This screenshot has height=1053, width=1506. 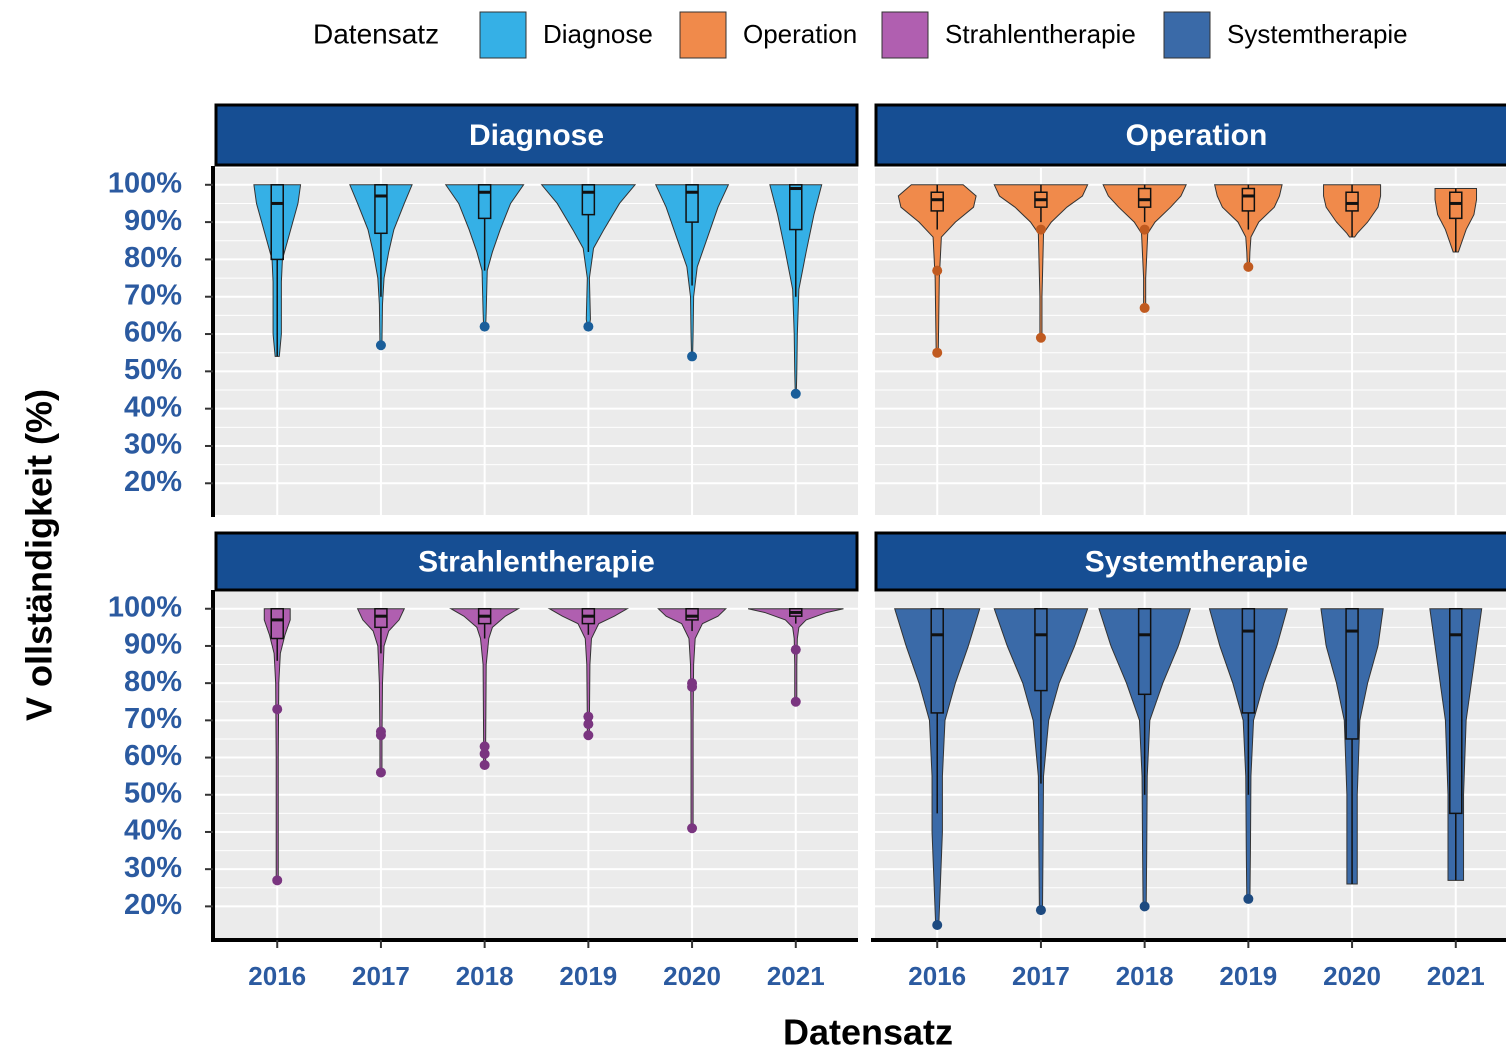 What do you see at coordinates (153, 719) in the screenshot?
I see `y-tick-label: 70%` at bounding box center [153, 719].